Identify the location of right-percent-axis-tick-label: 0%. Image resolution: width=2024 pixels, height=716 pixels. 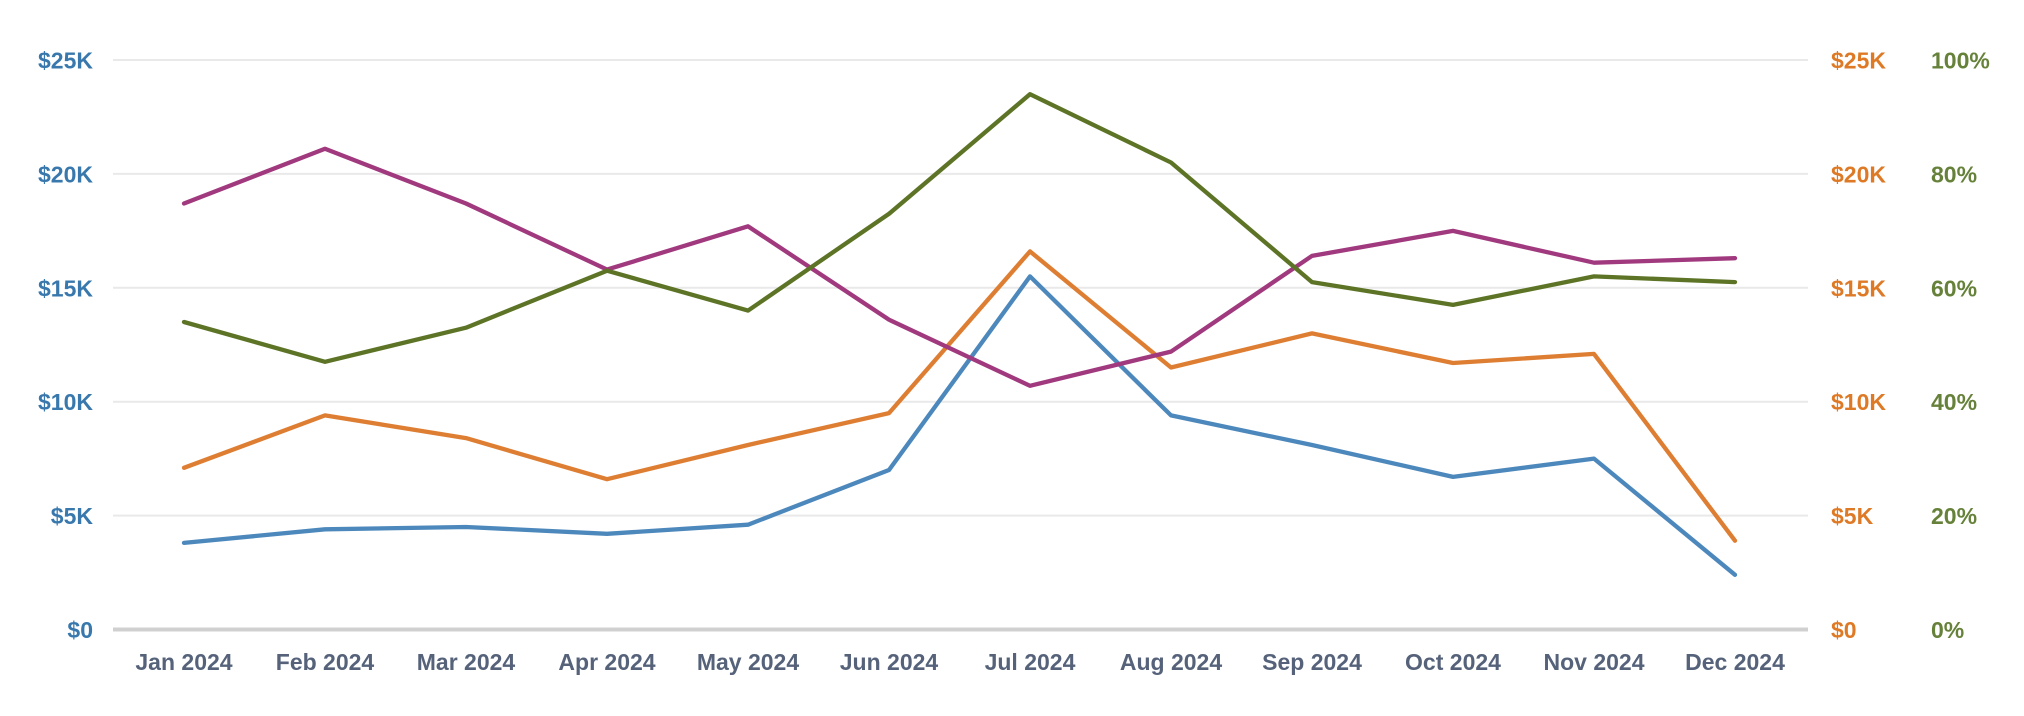
(1947, 630).